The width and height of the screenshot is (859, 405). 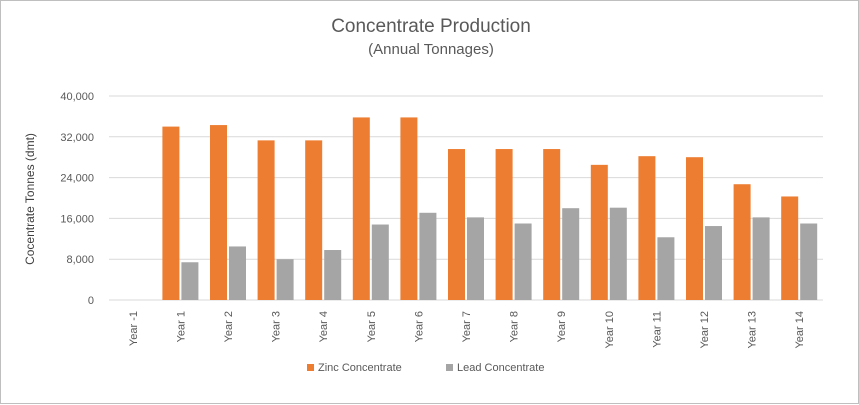 I want to click on y-tick-label: 32,000, so click(x=77, y=138).